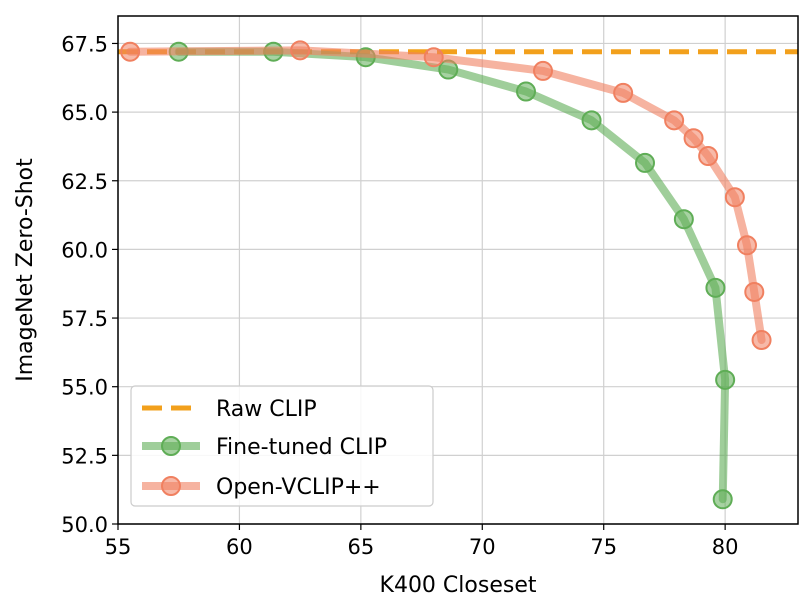 This screenshot has height=608, width=807. I want to click on legend-box, so click(282, 446).